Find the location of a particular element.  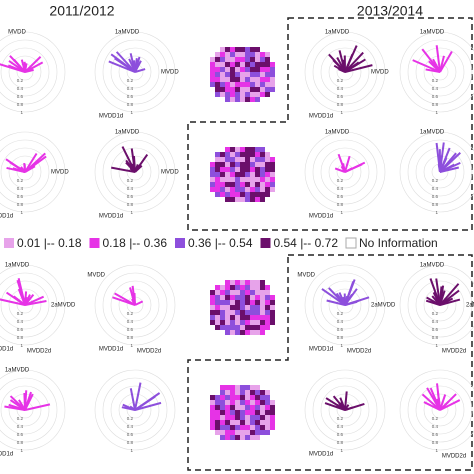

ring-label: 1 is located at coordinates (21, 212).